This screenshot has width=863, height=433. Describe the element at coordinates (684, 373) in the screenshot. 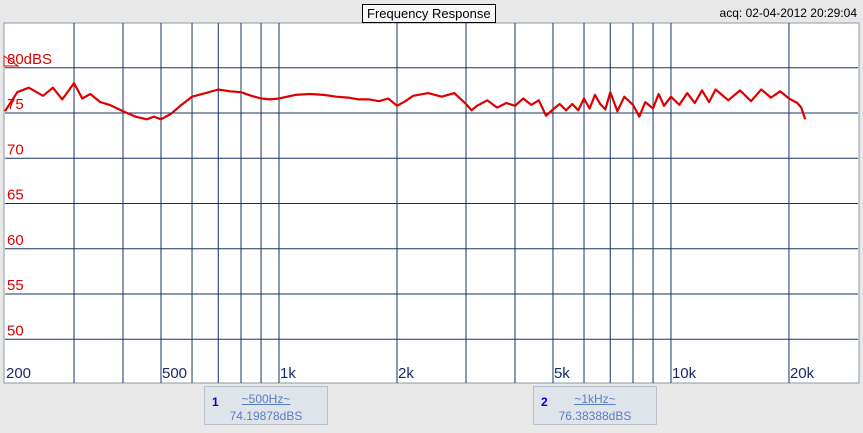

I see `x-tick-label: 10k` at that location.